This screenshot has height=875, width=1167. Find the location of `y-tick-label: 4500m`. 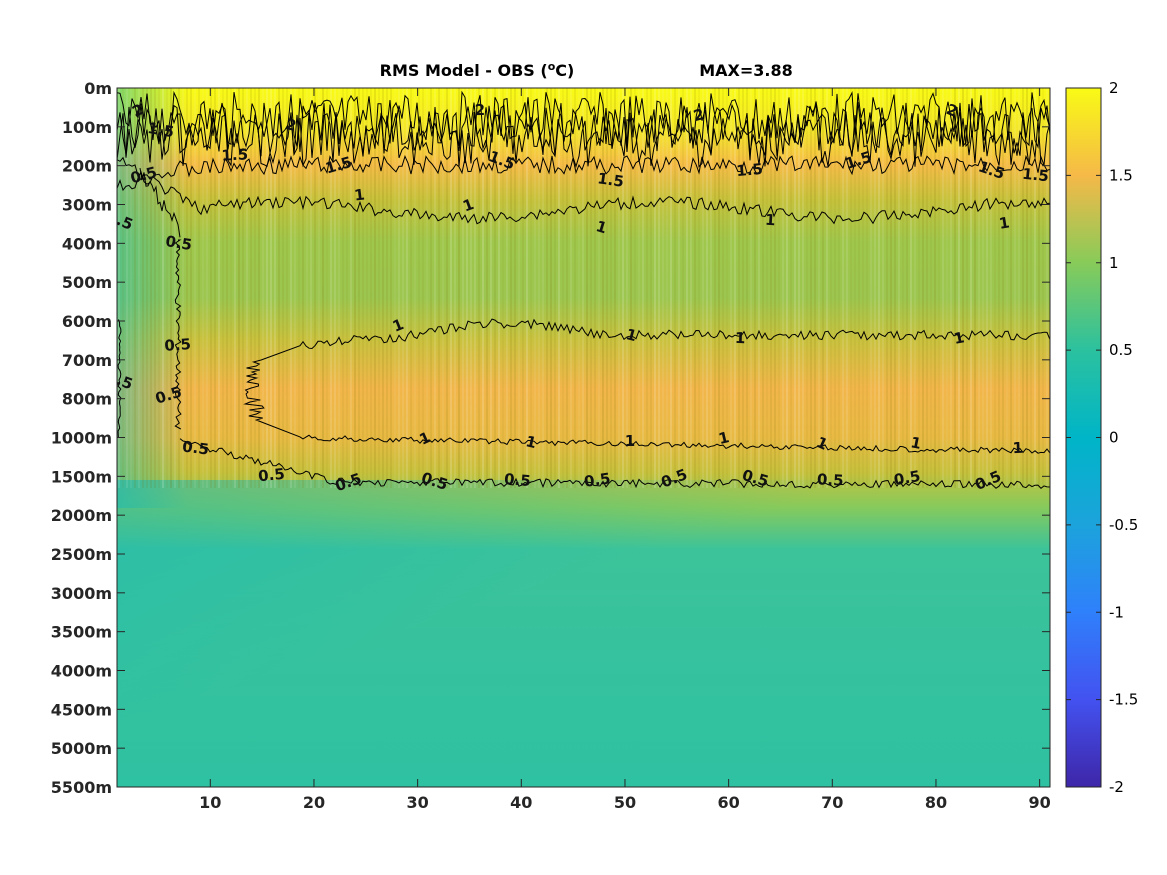

y-tick-label: 4500m is located at coordinates (81, 709).